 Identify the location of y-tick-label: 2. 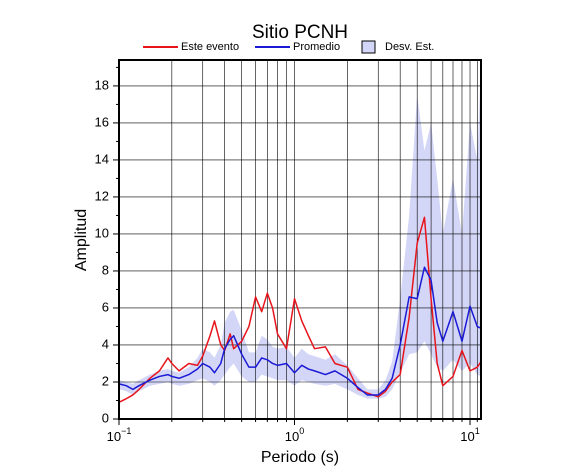
(105, 380).